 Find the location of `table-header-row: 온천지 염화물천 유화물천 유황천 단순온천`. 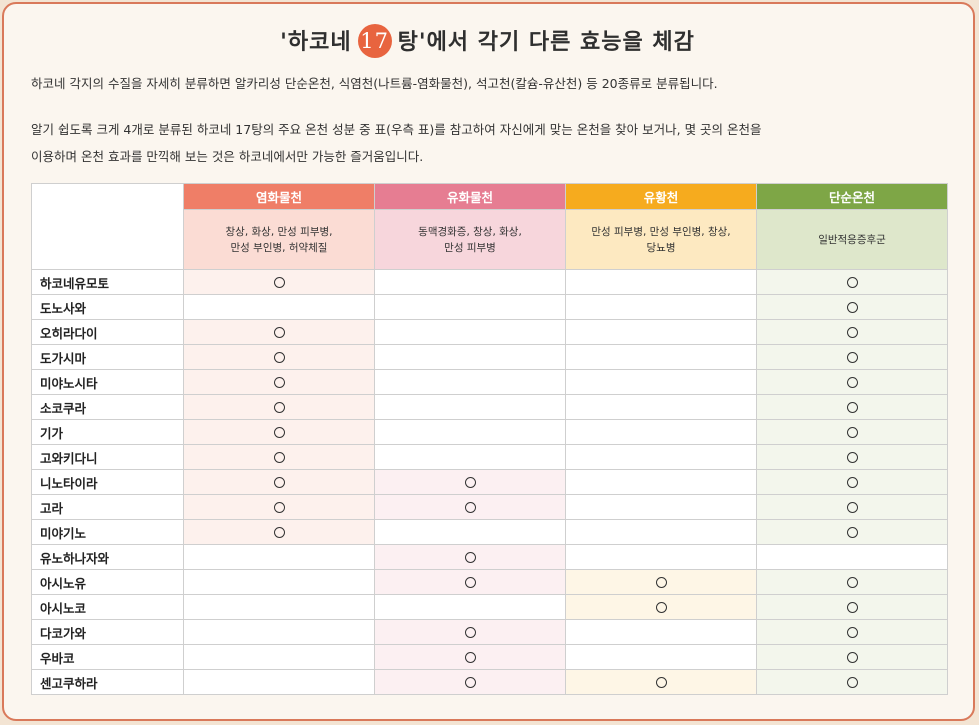

table-header-row: 온천지 염화물천 유화물천 유황천 단순온천 is located at coordinates (489, 226).